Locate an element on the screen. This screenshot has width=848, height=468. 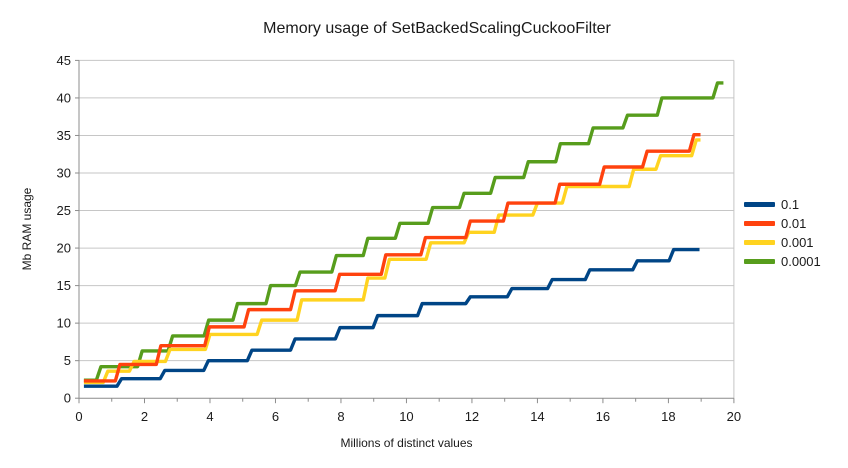
legend-item-0.001: 0.001 is located at coordinates (782, 242).